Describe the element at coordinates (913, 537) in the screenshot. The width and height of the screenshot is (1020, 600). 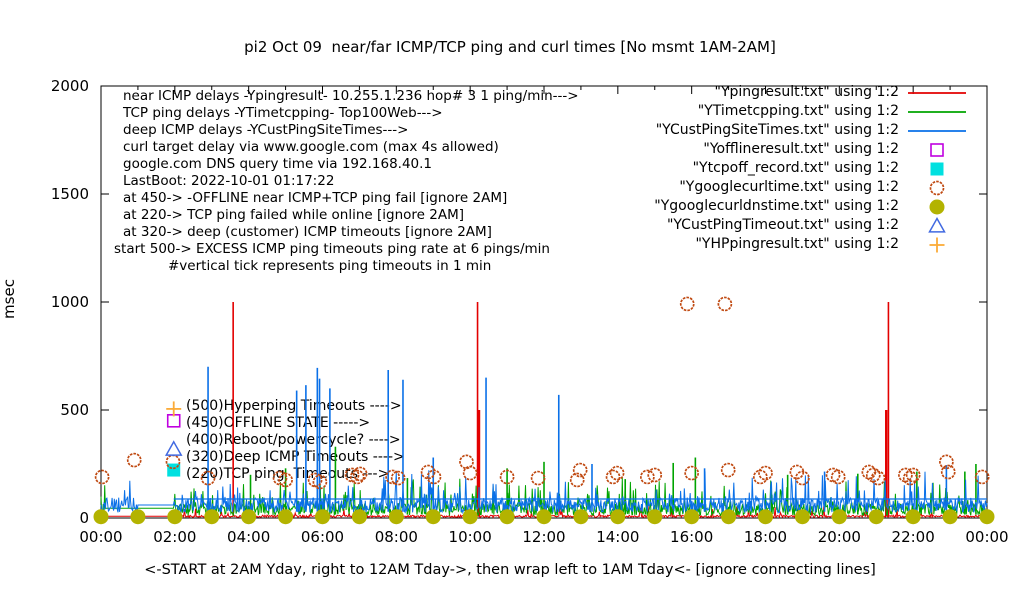
I see `x-tick-label: 22:00` at that location.